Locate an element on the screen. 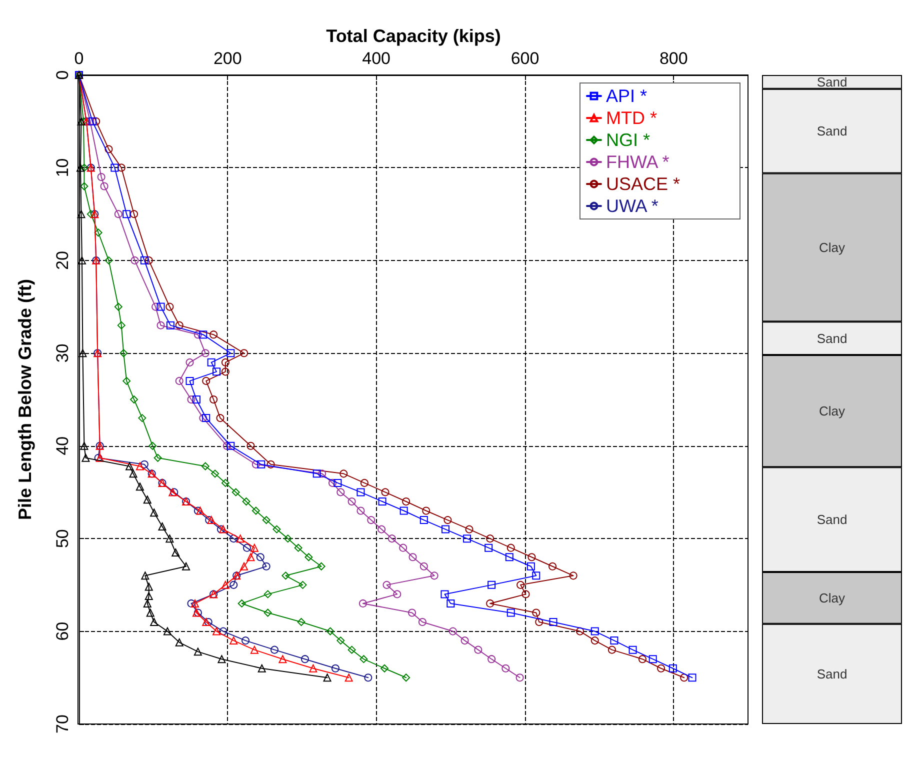 Image resolution: width=922 pixels, height=772 pixels. y-tick-label: 10 is located at coordinates (62, 168).